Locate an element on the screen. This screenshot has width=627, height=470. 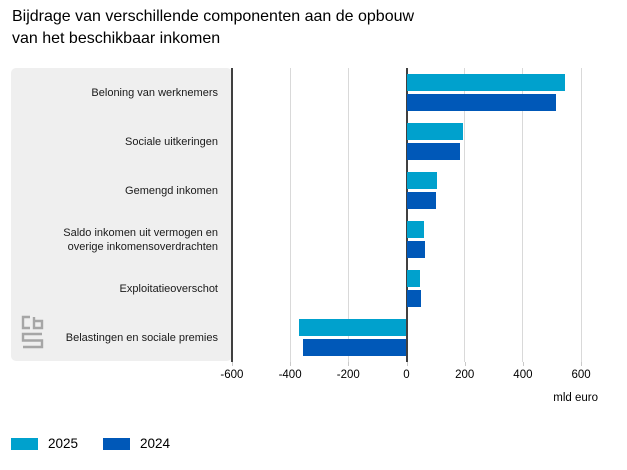
zero-axis-line is located at coordinates (406, 215).